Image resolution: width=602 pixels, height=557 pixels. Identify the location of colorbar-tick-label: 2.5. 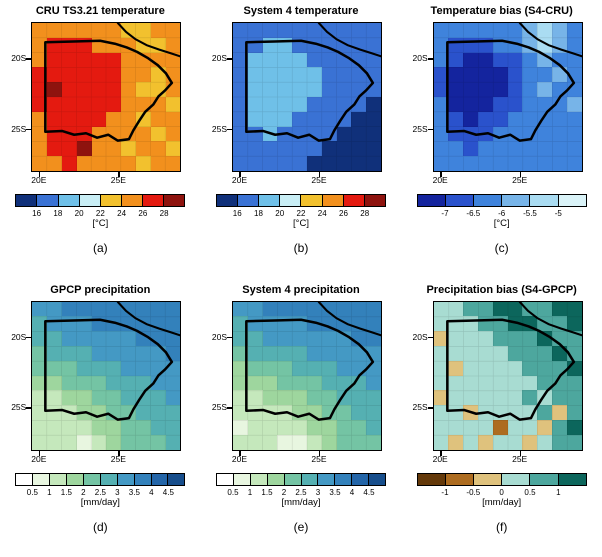
(100, 492).